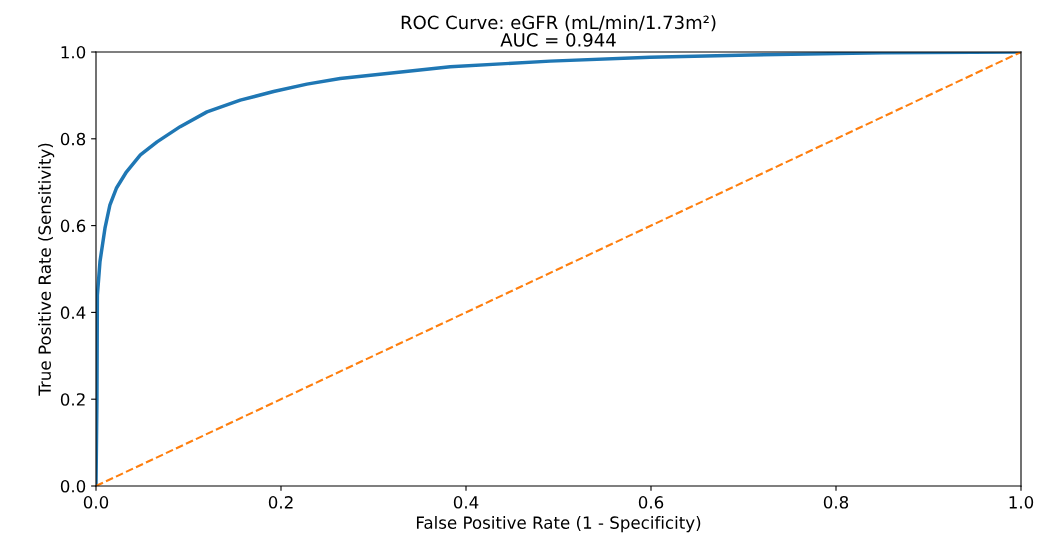 The image size is (1042, 535). What do you see at coordinates (466, 502) in the screenshot?
I see `x-tick-label: 0.4` at bounding box center [466, 502].